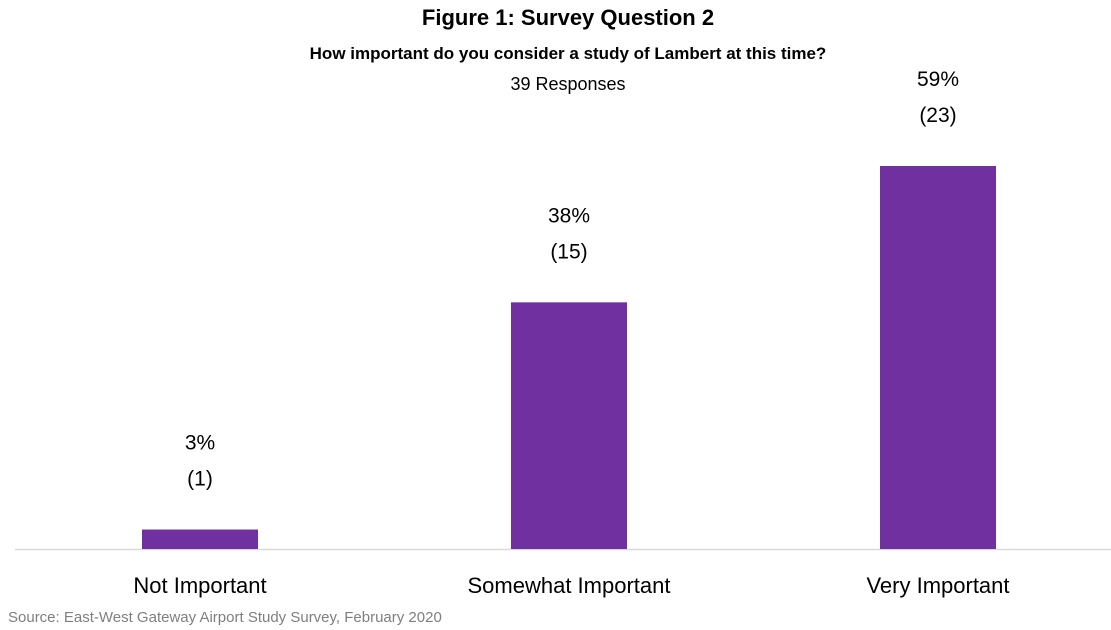 This screenshot has height=630, width=1111. I want to click on category-label-2: Very Important, so click(937, 585).